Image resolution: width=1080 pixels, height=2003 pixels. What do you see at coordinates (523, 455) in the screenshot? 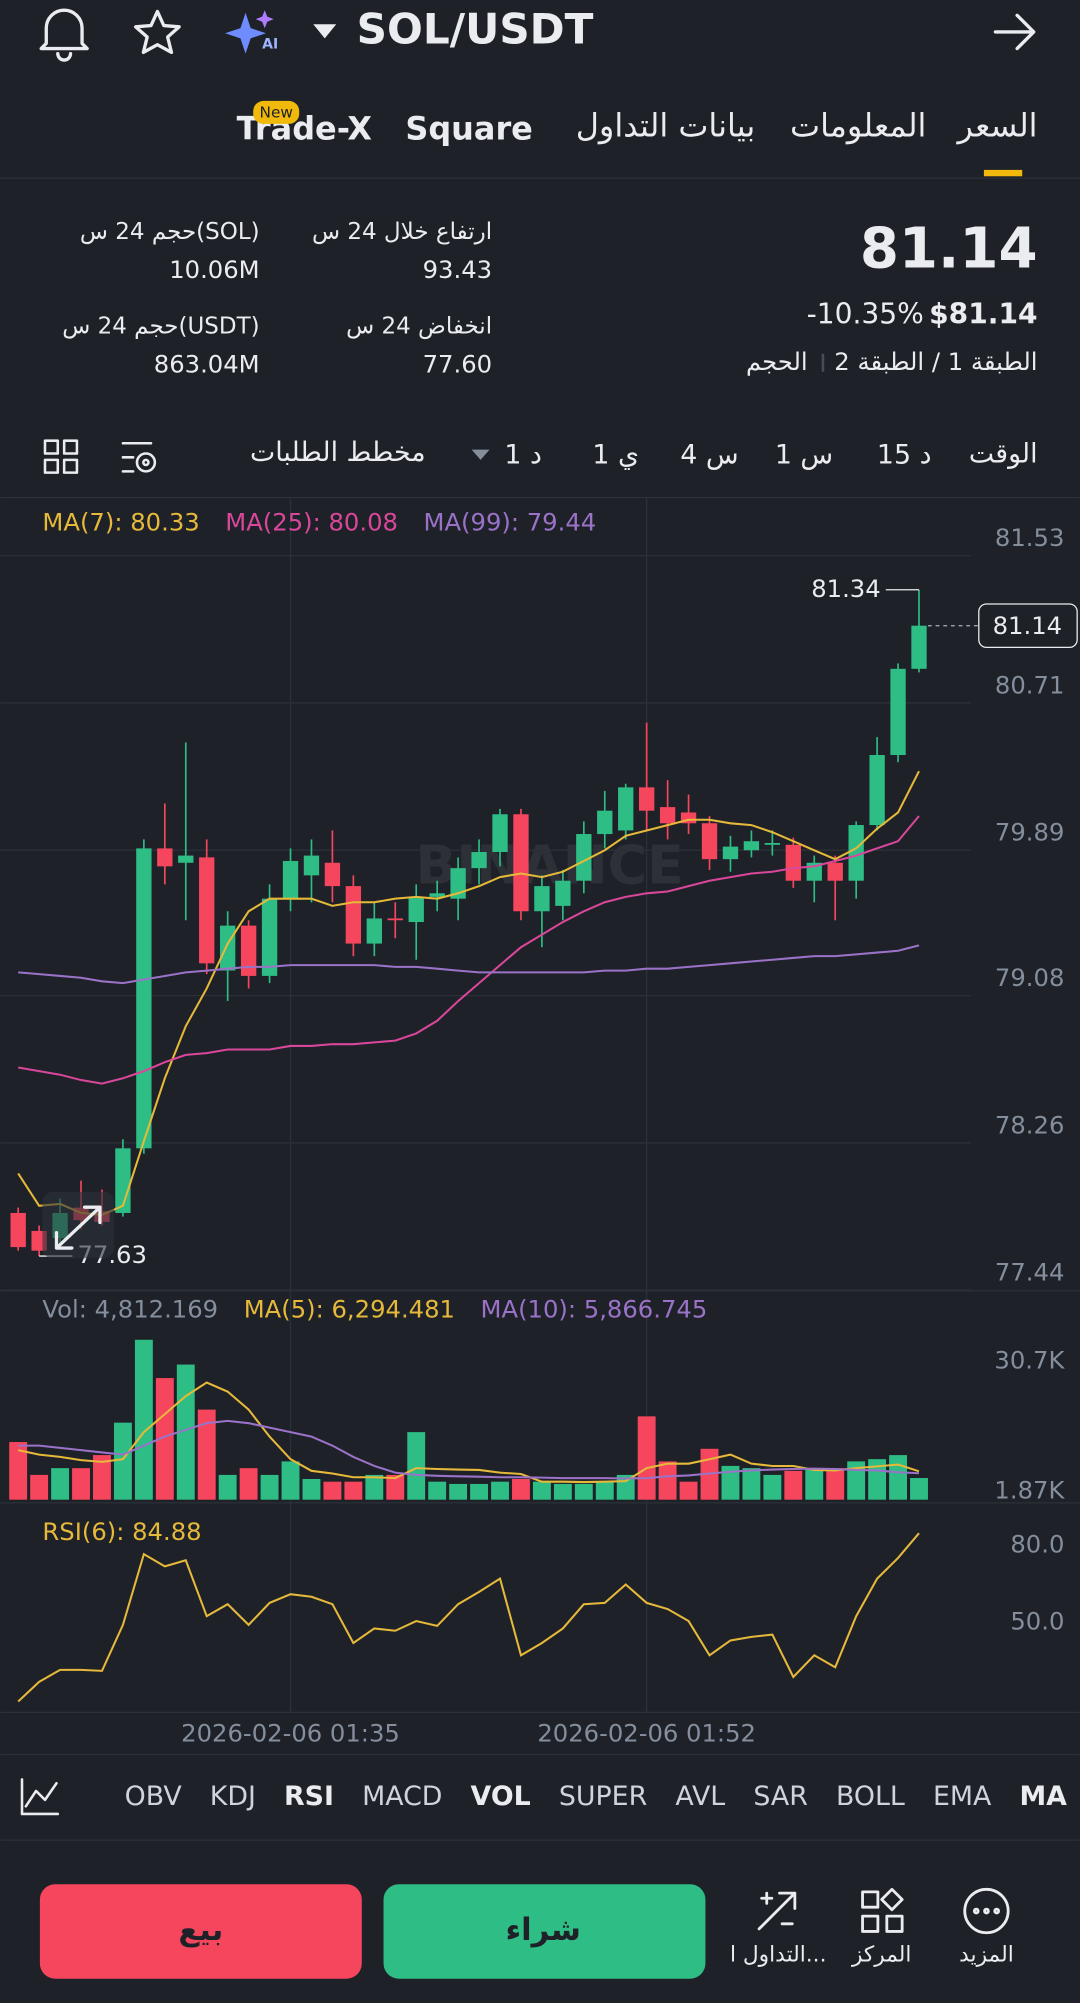
I see `interval: 1 د` at bounding box center [523, 455].